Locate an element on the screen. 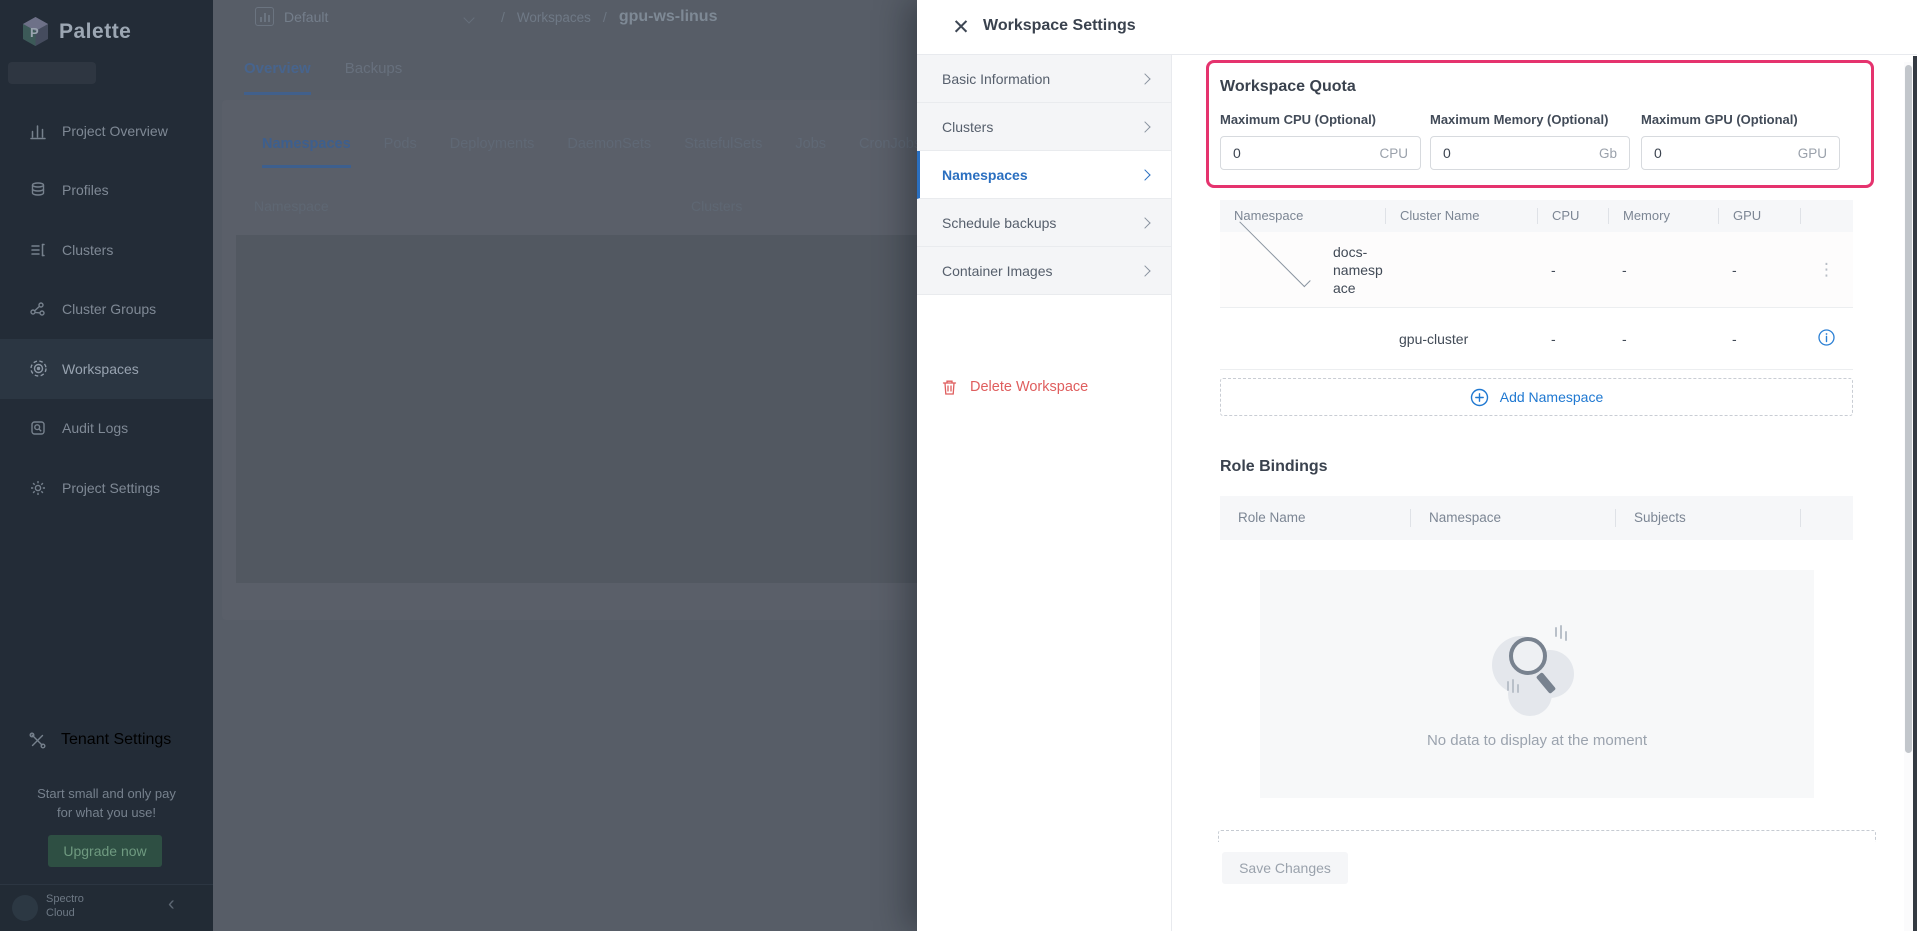 This screenshot has width=1917, height=931. drawer-nav-clusters: Clusters is located at coordinates (1044, 127).